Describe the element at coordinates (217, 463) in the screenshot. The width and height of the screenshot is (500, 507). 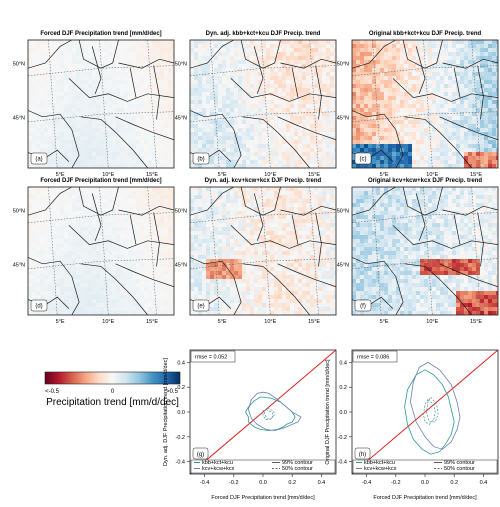
I see `legend-series-label: kbb+kct+kcu` at that location.